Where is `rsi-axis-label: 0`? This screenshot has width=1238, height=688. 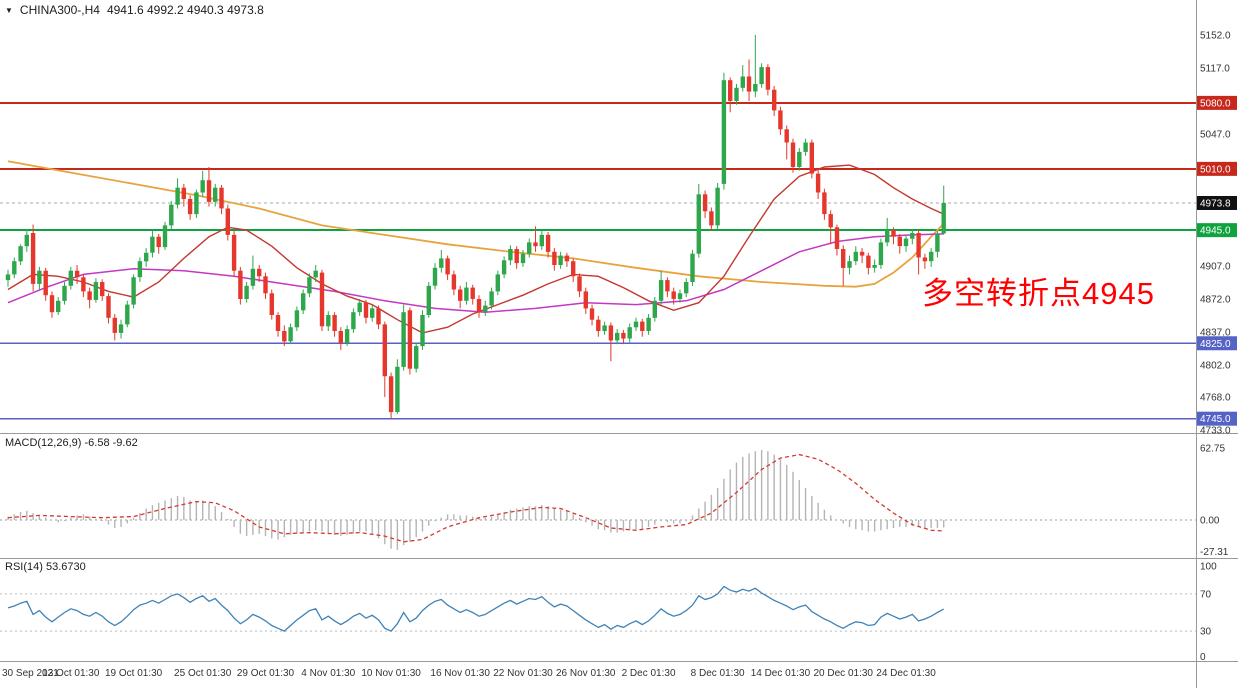 rsi-axis-label: 0 is located at coordinates (1203, 657).